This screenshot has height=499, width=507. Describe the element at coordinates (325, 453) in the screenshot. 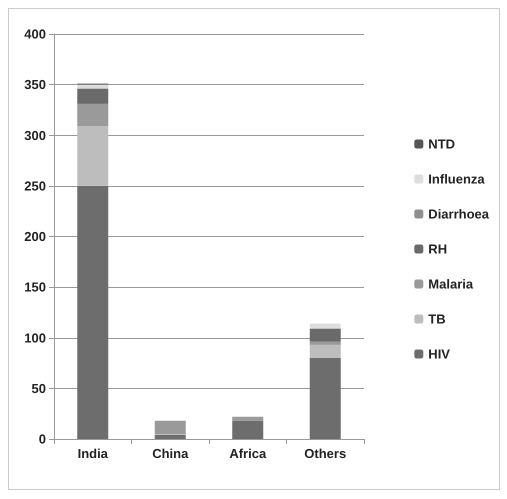

I see `x-tick-label: Others` at that location.